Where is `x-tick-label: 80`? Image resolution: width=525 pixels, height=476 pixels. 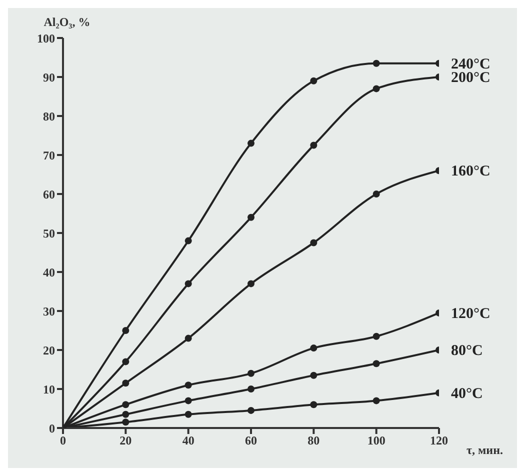
x-tick-label: 80 is located at coordinates (314, 441).